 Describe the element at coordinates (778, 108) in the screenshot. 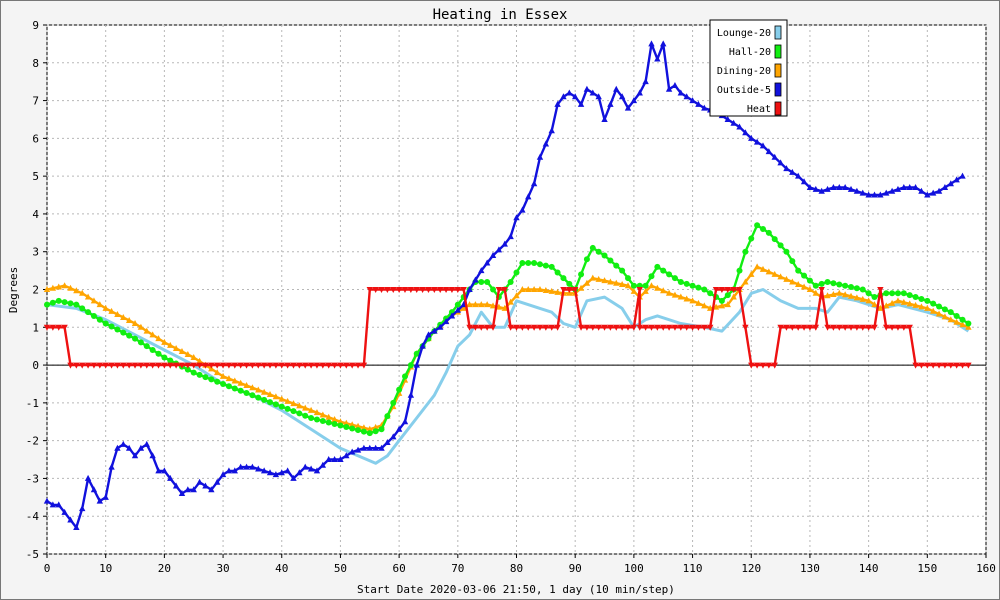

I see `legend-swatch` at that location.